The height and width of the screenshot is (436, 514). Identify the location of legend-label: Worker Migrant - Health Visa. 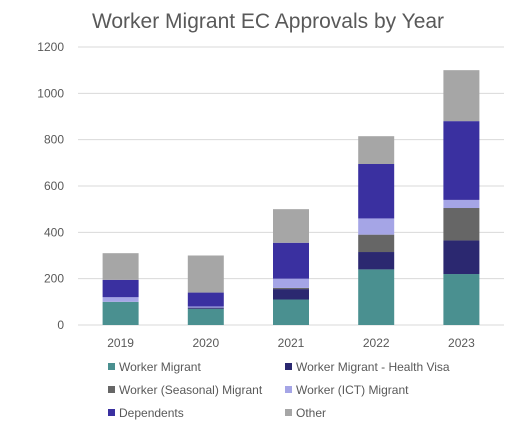
(373, 367).